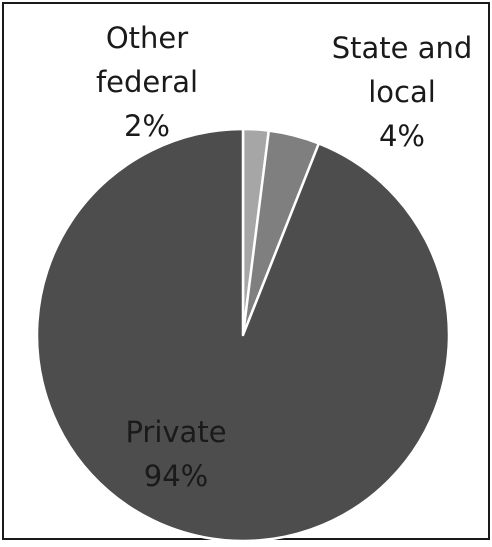 This screenshot has height=547, width=492. Describe the element at coordinates (175, 432) in the screenshot. I see `slice-name-label: Private` at that location.